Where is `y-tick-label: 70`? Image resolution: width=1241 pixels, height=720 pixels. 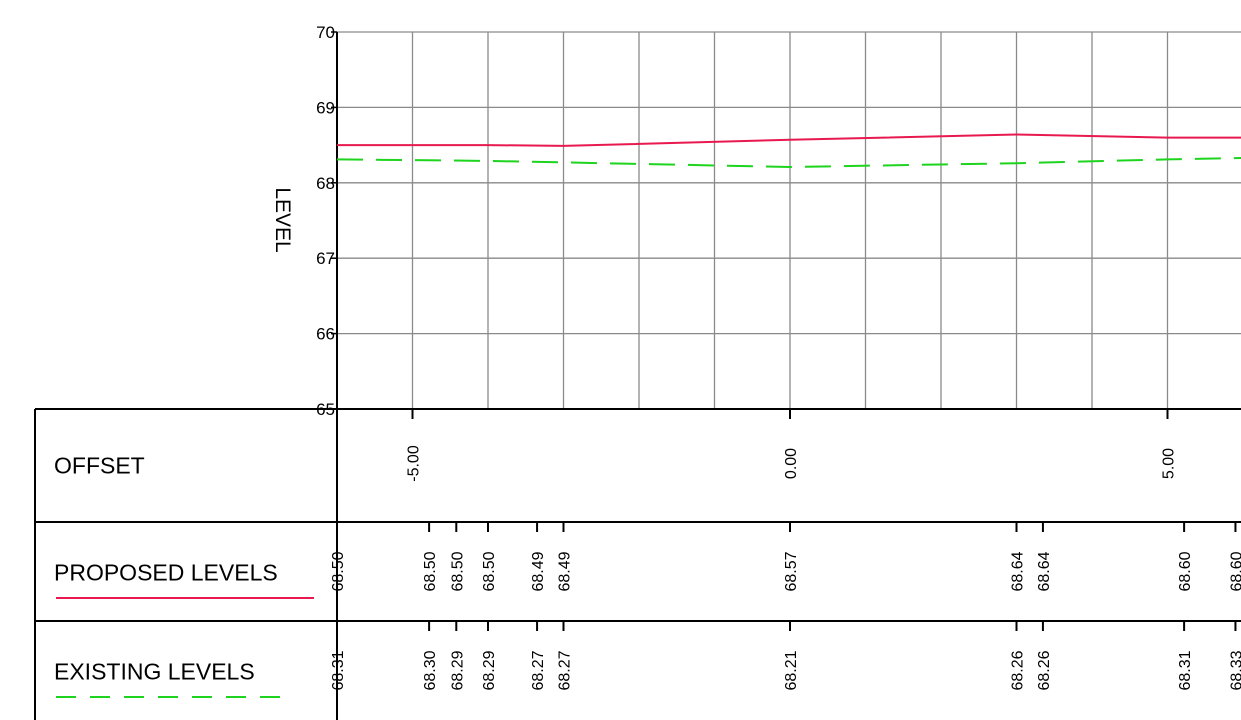
y-tick-label: 70 is located at coordinates (325, 32).